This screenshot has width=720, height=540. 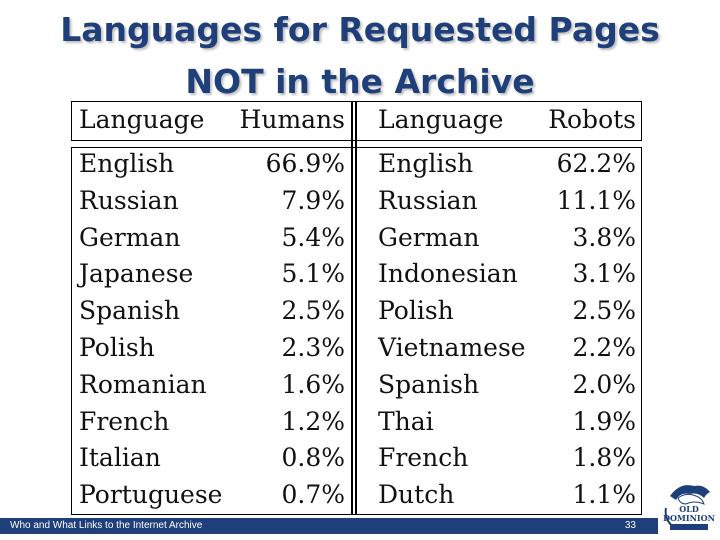 What do you see at coordinates (426, 163) in the screenshot?
I see `cell-language-robots: English` at bounding box center [426, 163].